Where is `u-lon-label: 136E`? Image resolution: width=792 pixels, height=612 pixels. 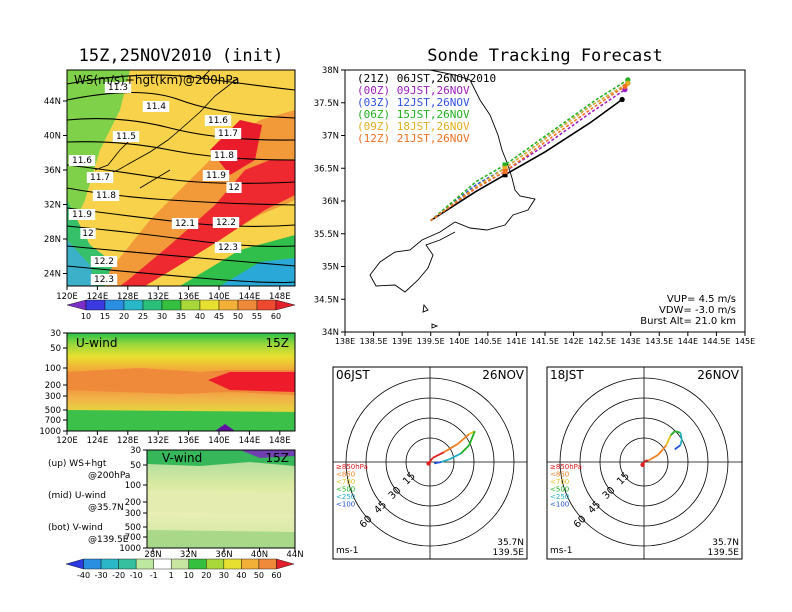
u-lon-label: 136E is located at coordinates (189, 441).